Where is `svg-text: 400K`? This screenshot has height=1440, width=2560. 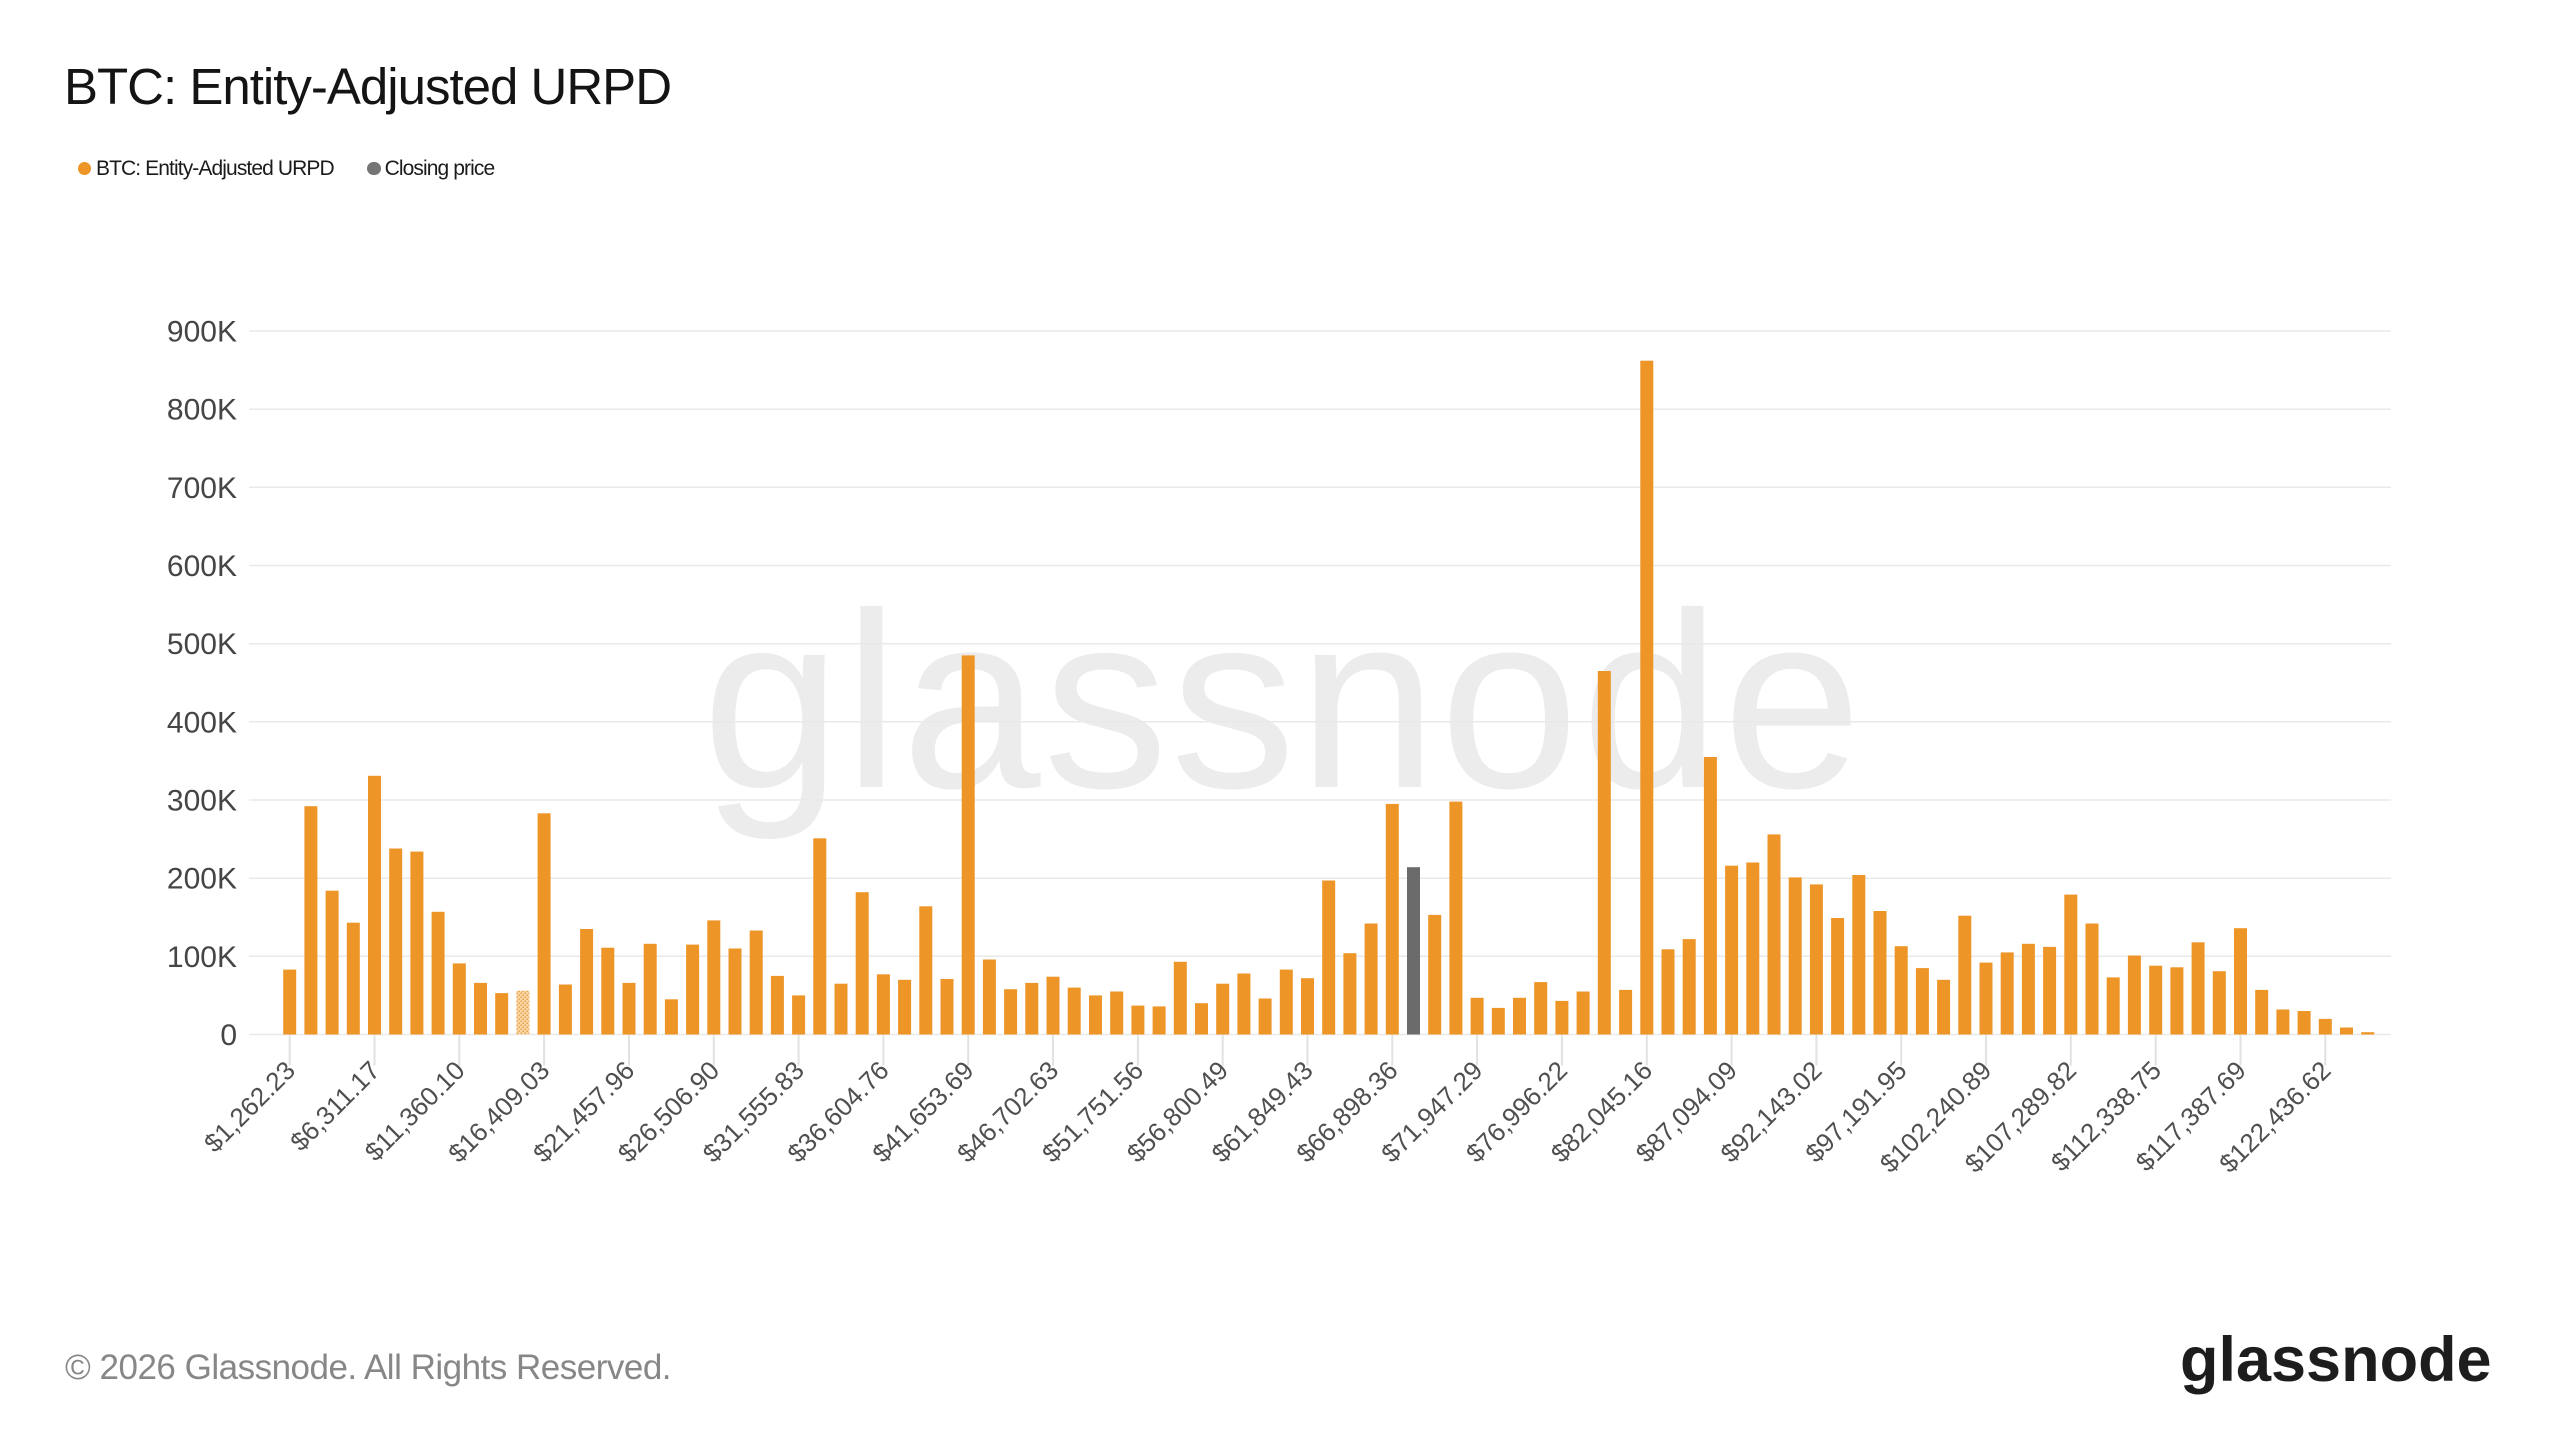
svg-text: 400K is located at coordinates (202, 722).